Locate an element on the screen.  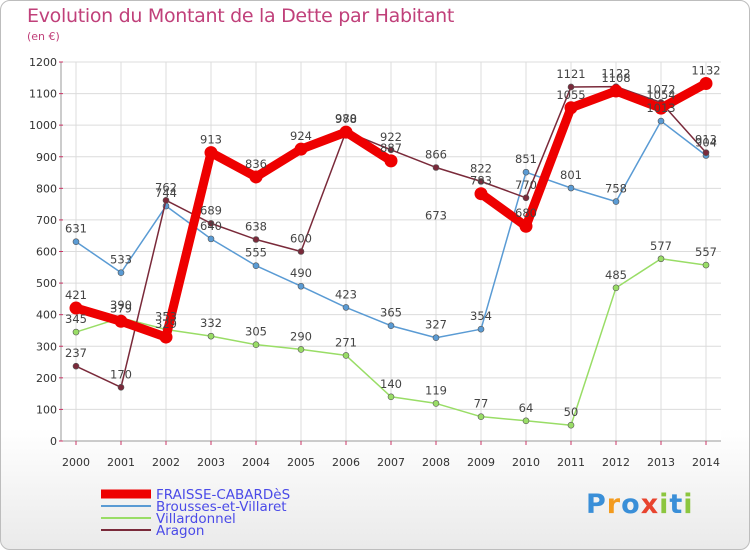
logo-letter: P is located at coordinates (596, 504).